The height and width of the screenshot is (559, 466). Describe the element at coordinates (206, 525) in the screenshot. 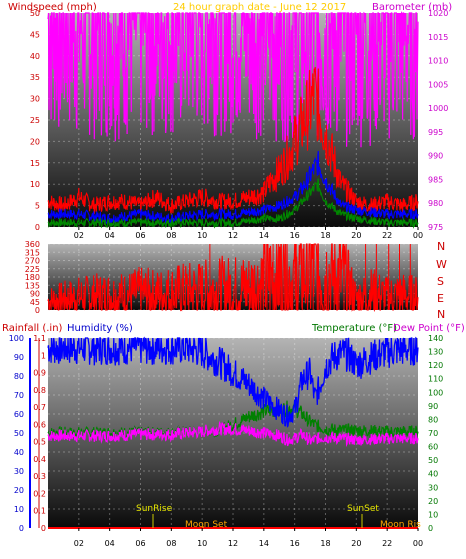

I see `moonset-label: Moon Set` at that location.